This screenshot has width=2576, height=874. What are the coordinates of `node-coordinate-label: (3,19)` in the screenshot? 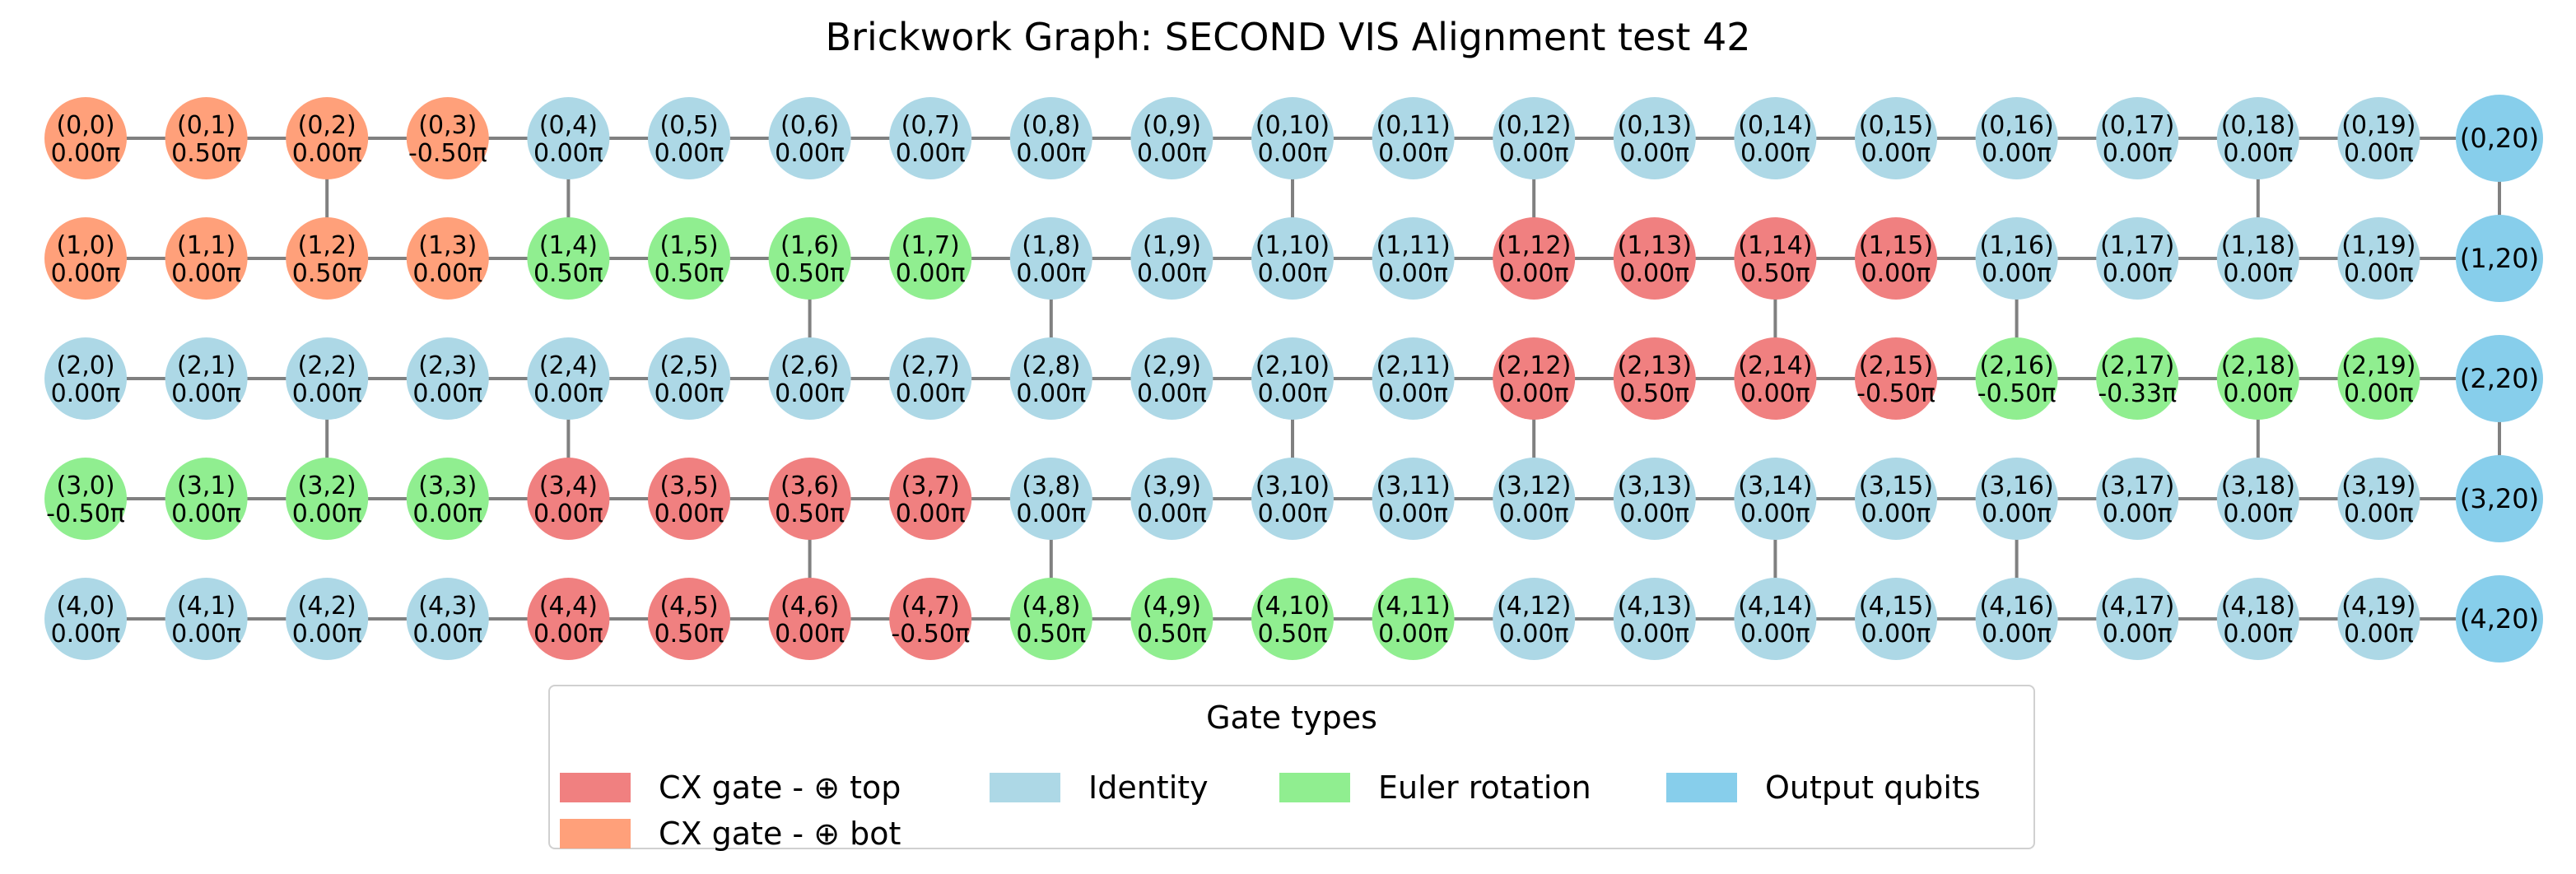 It's located at (2378, 486).